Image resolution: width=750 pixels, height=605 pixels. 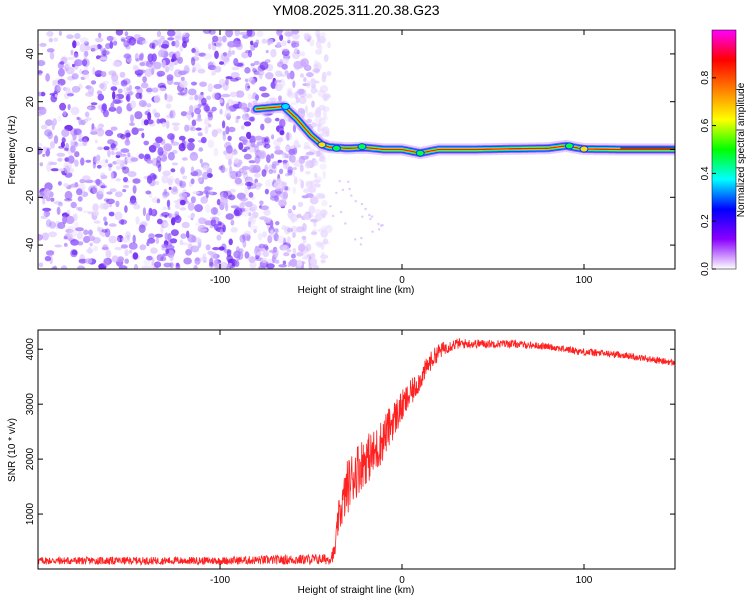 I want to click on y-tick-label: 2000, so click(x=30, y=459).